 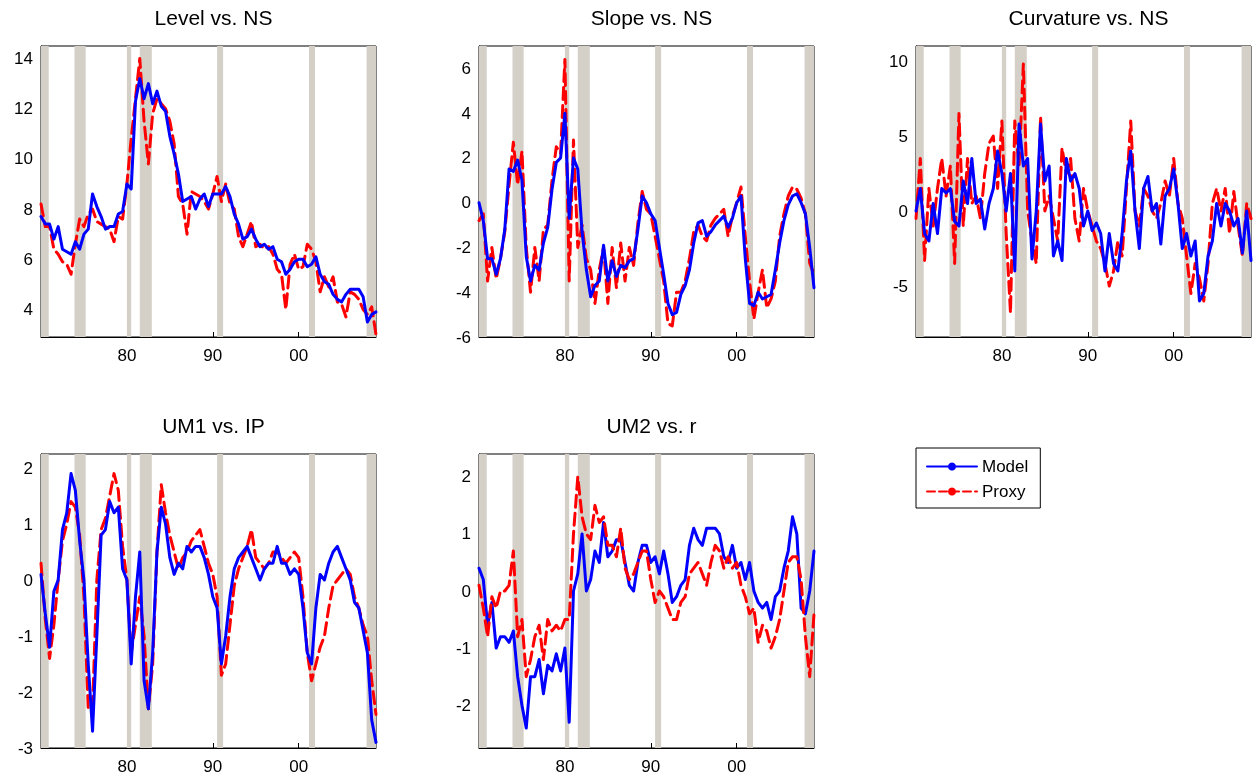 What do you see at coordinates (1005, 466) in the screenshot?
I see `legend-label: Model` at bounding box center [1005, 466].